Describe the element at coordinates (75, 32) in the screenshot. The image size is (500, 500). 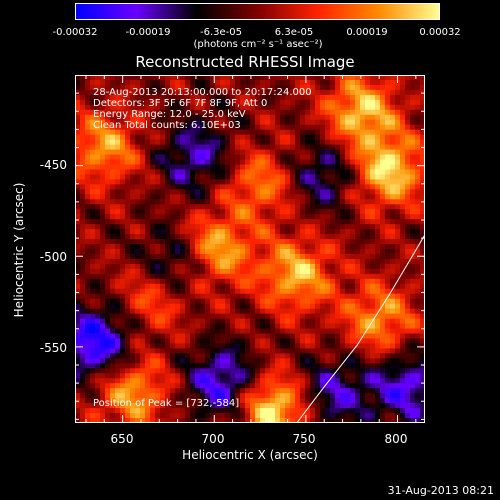
I see `colorbar-tick: -0.00032` at that location.